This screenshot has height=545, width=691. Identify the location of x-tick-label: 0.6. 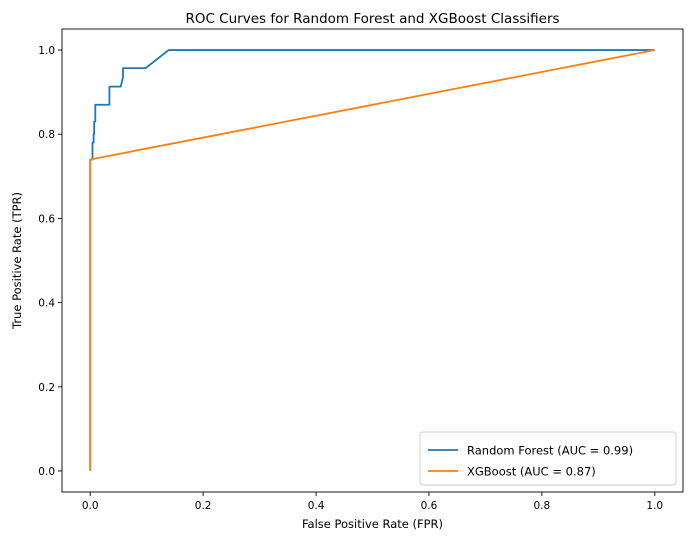
(429, 506).